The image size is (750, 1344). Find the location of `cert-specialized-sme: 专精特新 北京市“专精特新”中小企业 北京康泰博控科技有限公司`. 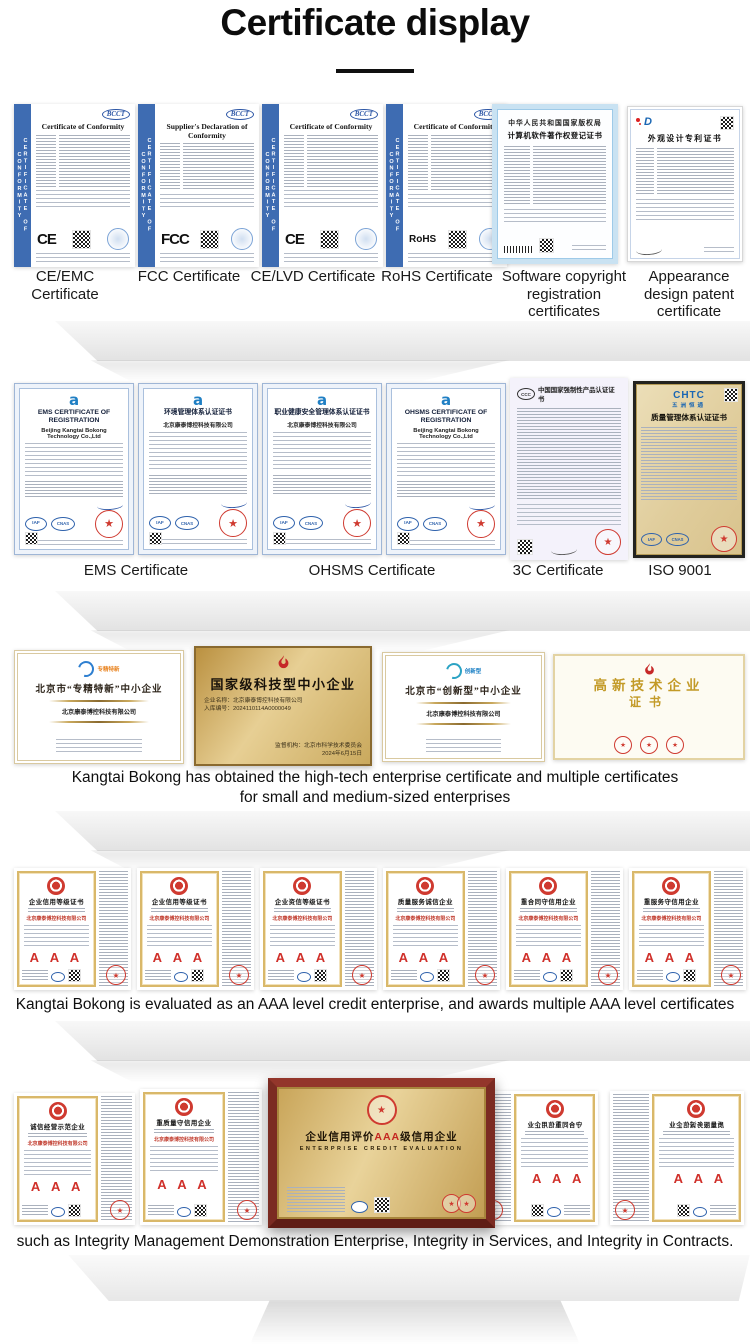

cert-specialized-sme: 专精特新 北京市“专精特新”中小企业 北京康泰博控科技有限公司 is located at coordinates (99, 707).